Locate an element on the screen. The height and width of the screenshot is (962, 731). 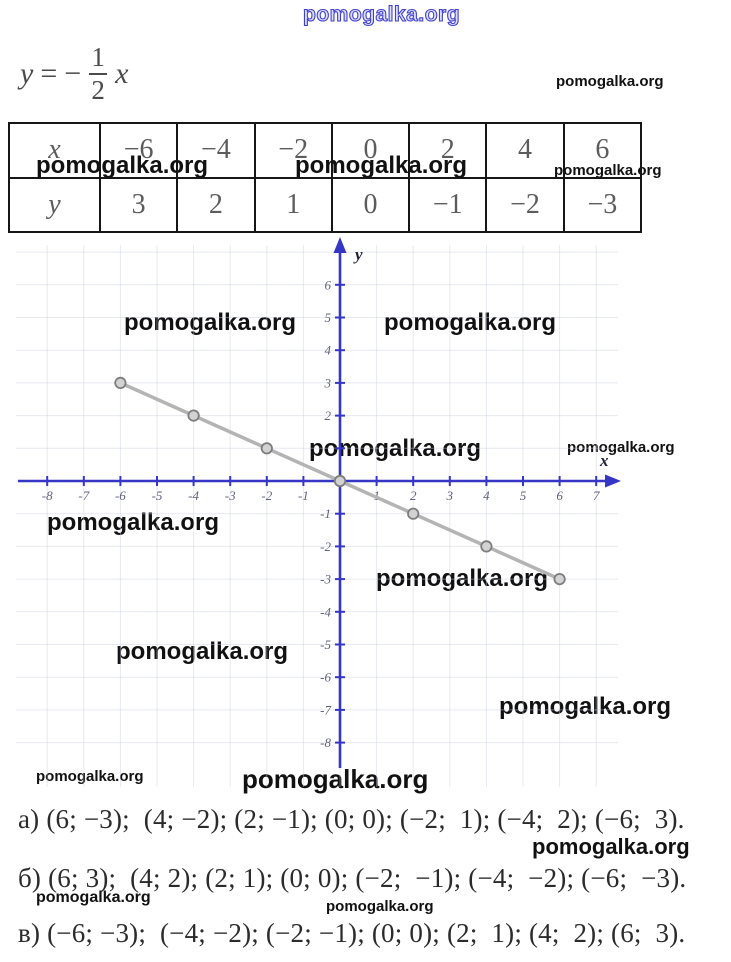
y-tick-label: 5 is located at coordinates (328, 317).